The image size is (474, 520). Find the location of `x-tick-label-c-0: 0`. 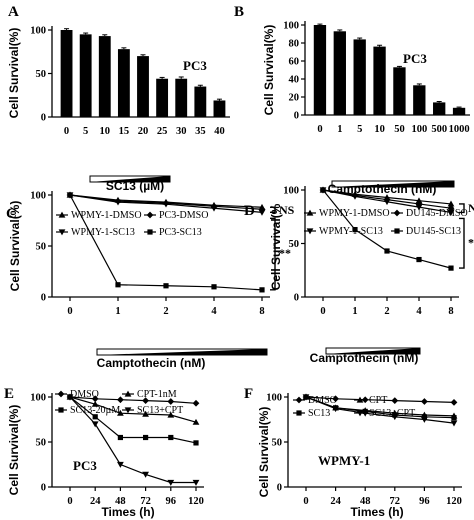

x-tick-label-c-0: 0 is located at coordinates (69, 311).